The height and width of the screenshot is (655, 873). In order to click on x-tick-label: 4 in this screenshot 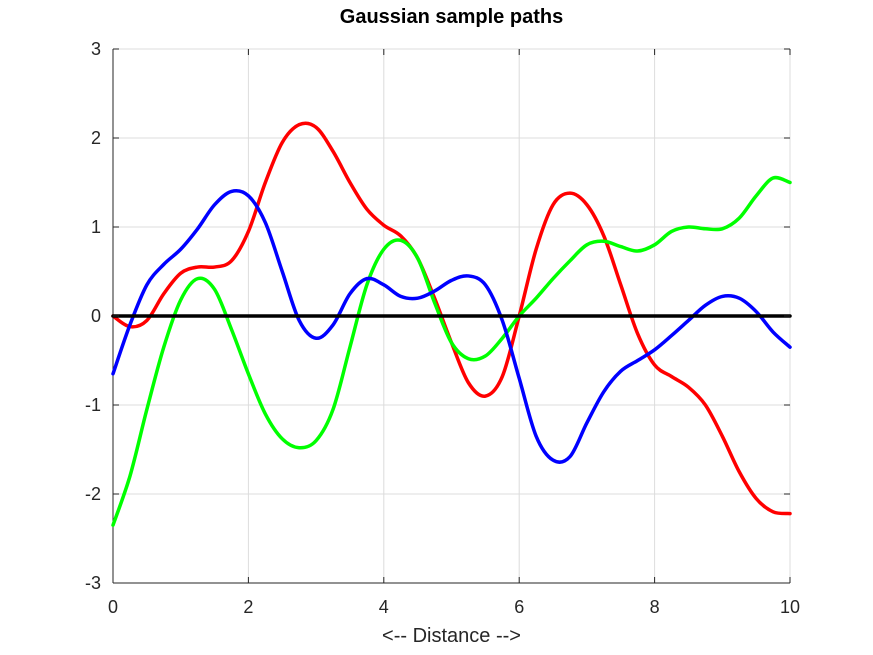, I will do `click(384, 607)`.